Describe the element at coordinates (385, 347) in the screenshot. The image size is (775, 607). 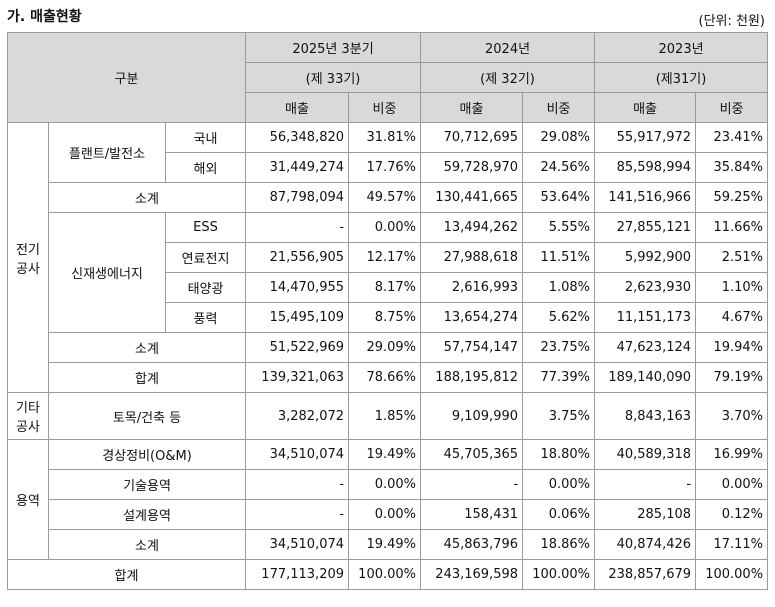
I see `cell-value: 29.09%` at that location.